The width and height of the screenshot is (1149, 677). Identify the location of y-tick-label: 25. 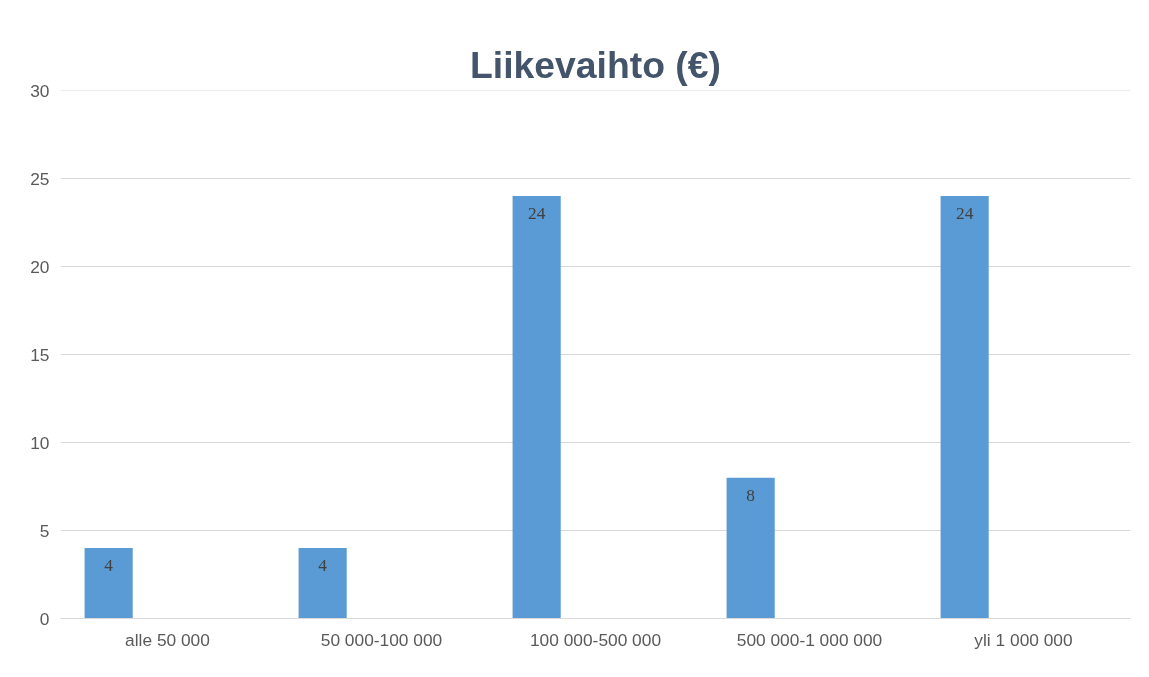
(40, 178).